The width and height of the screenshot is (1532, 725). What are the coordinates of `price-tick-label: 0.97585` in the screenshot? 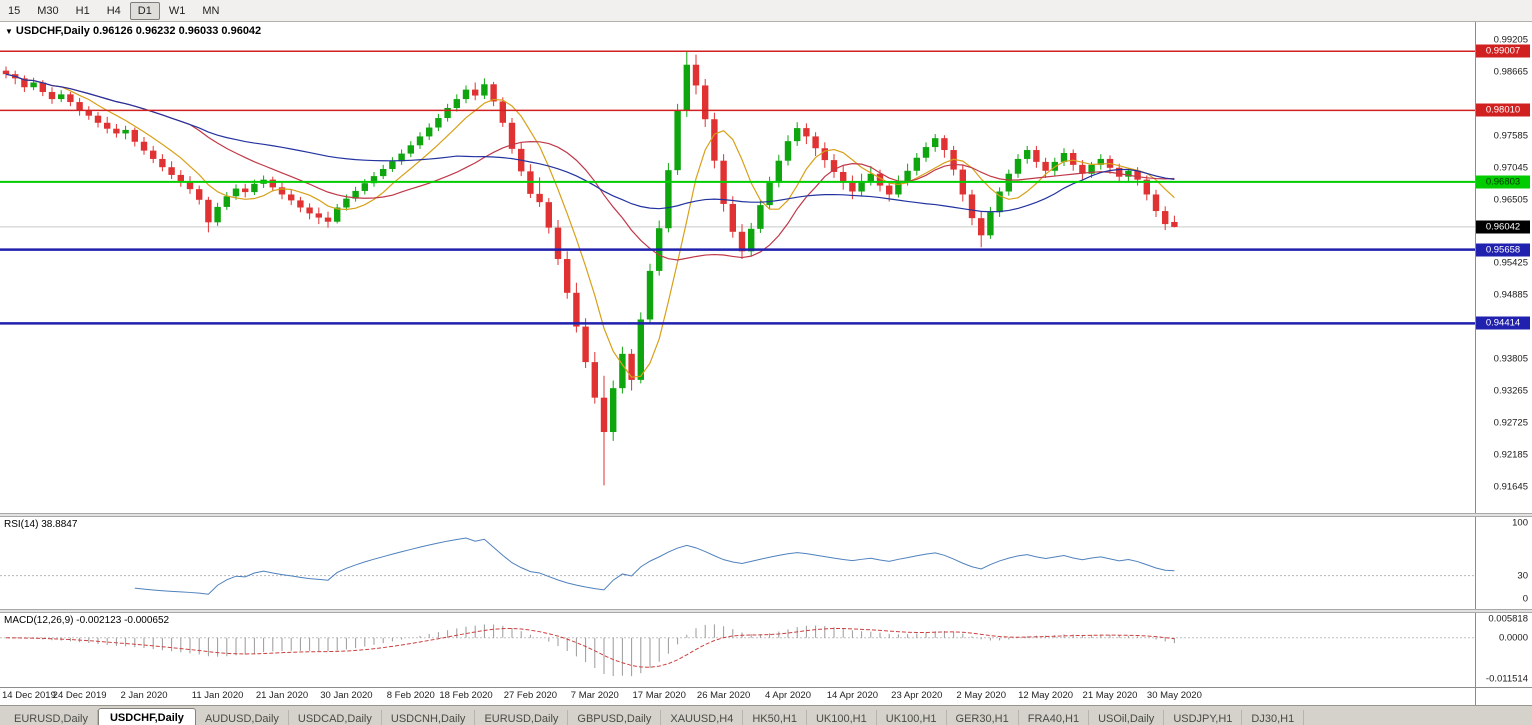 It's located at (1510, 136).